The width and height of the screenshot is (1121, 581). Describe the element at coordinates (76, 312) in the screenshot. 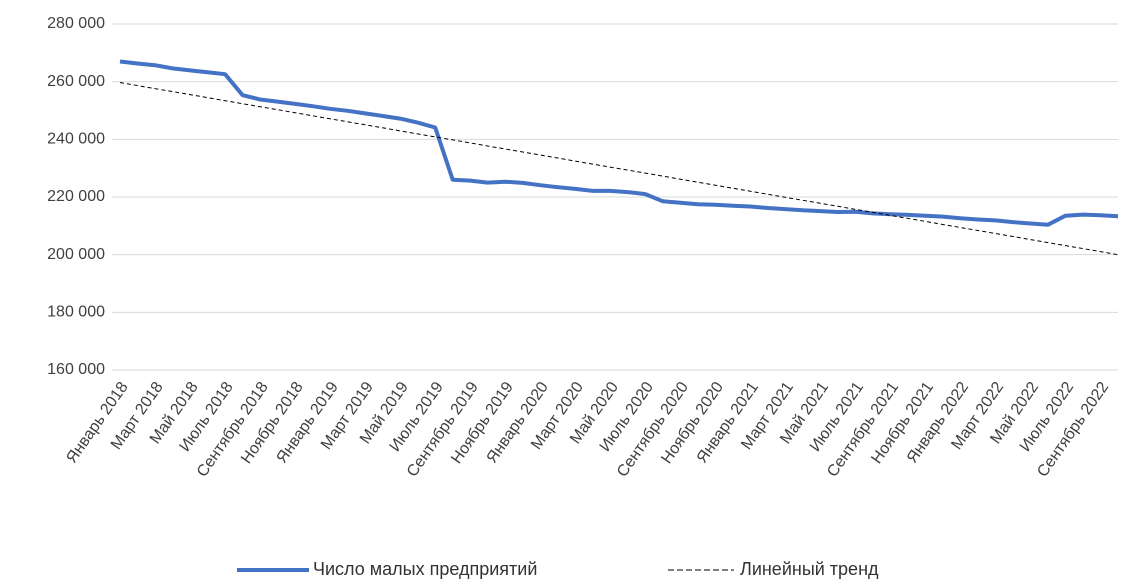

I see `y-tick-label: 180 000` at that location.